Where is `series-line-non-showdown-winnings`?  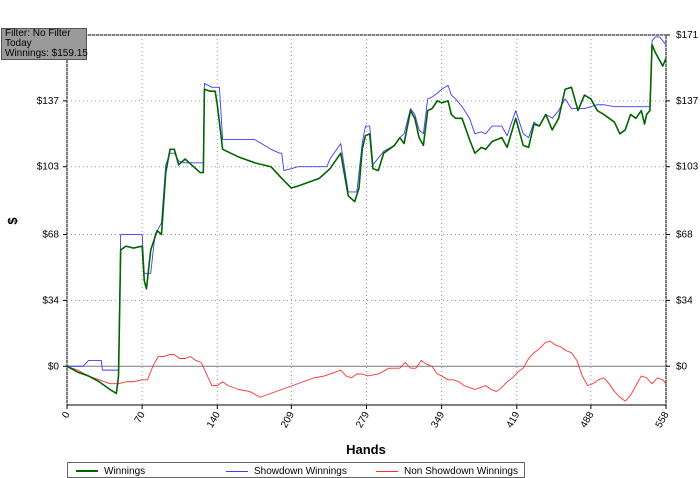 series-line-non-showdown-winnings is located at coordinates (366, 371).